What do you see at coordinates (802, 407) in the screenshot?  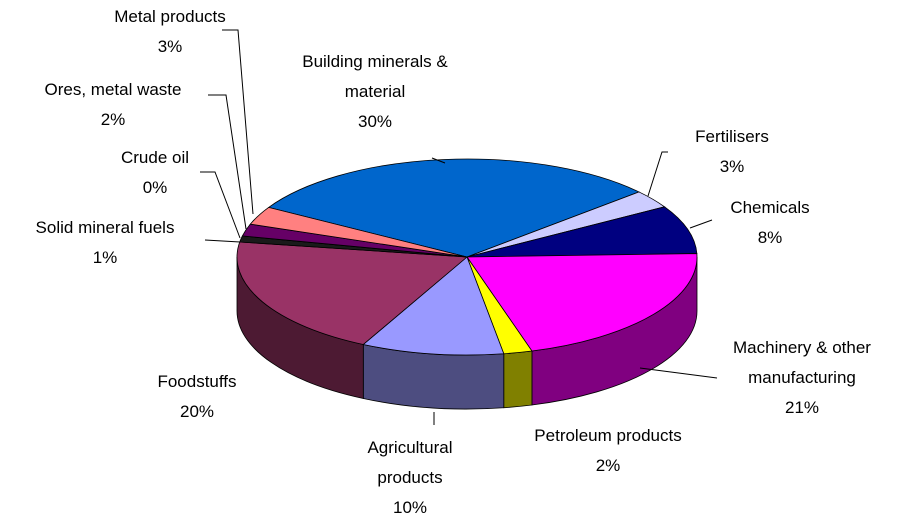 I see `slice-value-label: 21%` at bounding box center [802, 407].